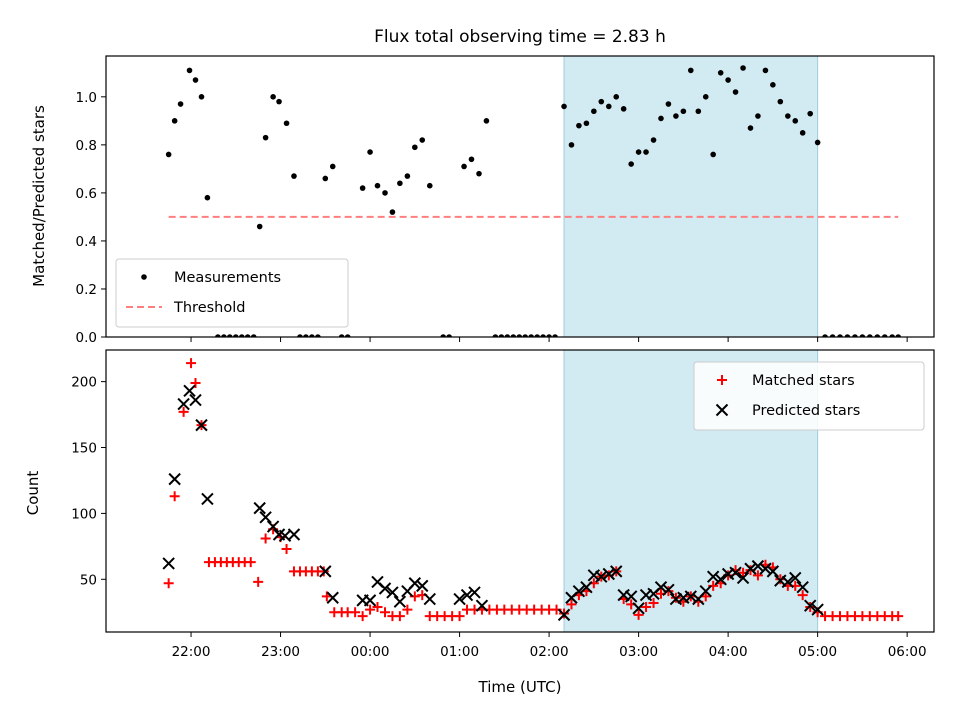 Image resolution: width=960 pixels, height=725 pixels. I want to click on top-y-tick-label-3: 0.6, so click(86, 194).